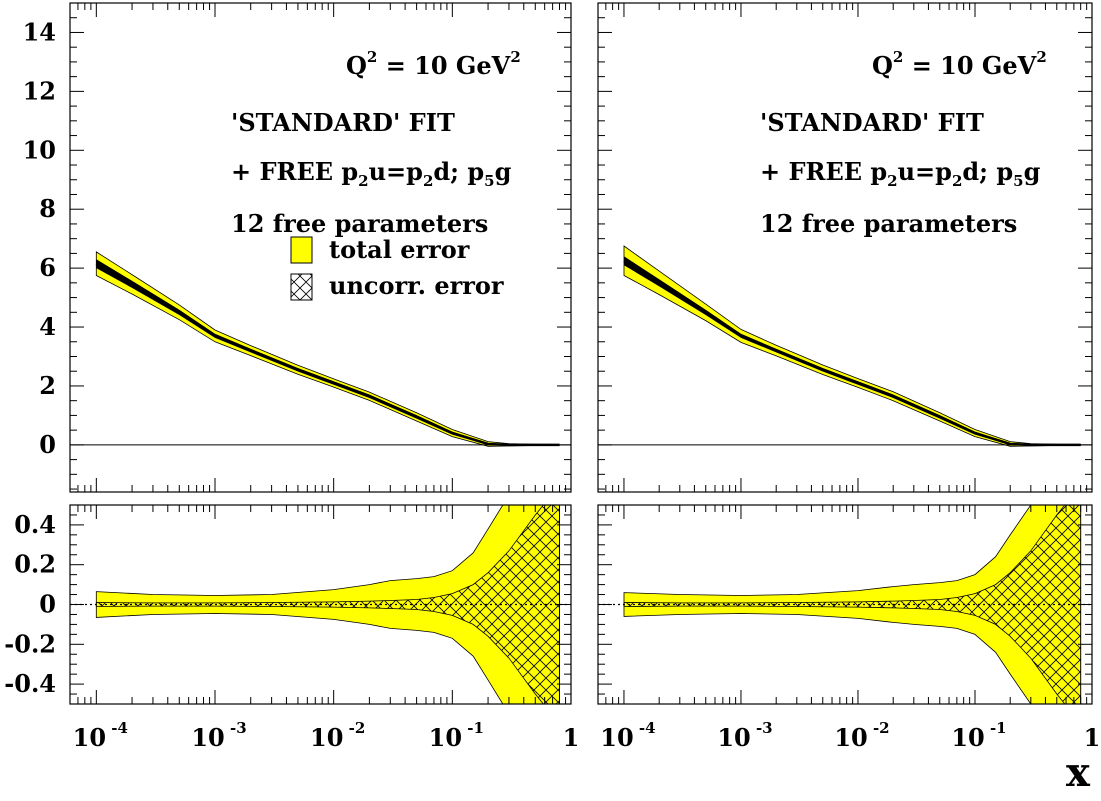  What do you see at coordinates (888, 223) in the screenshot?
I see `nparams-annotation-right: 12 free parameters` at bounding box center [888, 223].